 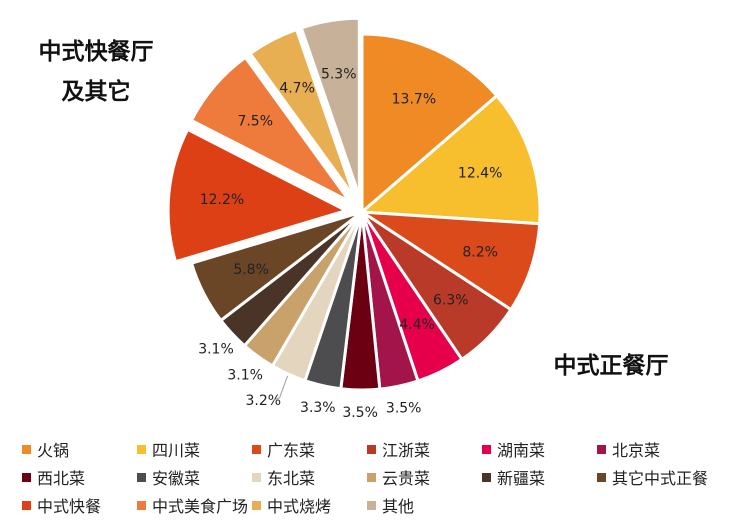 I want to click on legend-item-3: 广东菜, so click(x=309, y=449).